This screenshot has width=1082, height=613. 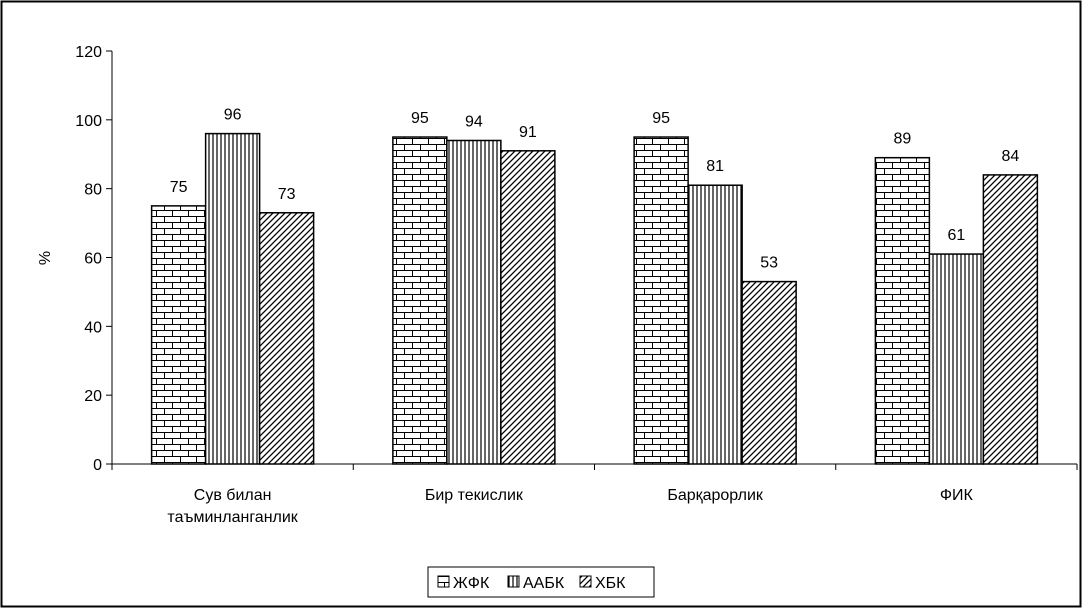 I want to click on legend-swatch-ААБК, so click(x=513, y=581).